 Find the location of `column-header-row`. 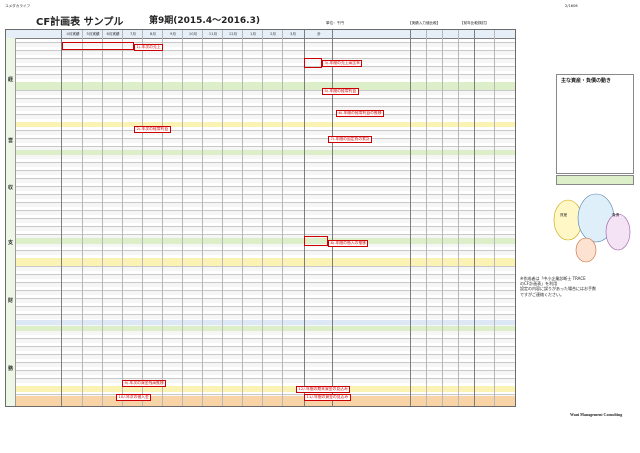

column-header-row is located at coordinates (260, 34).